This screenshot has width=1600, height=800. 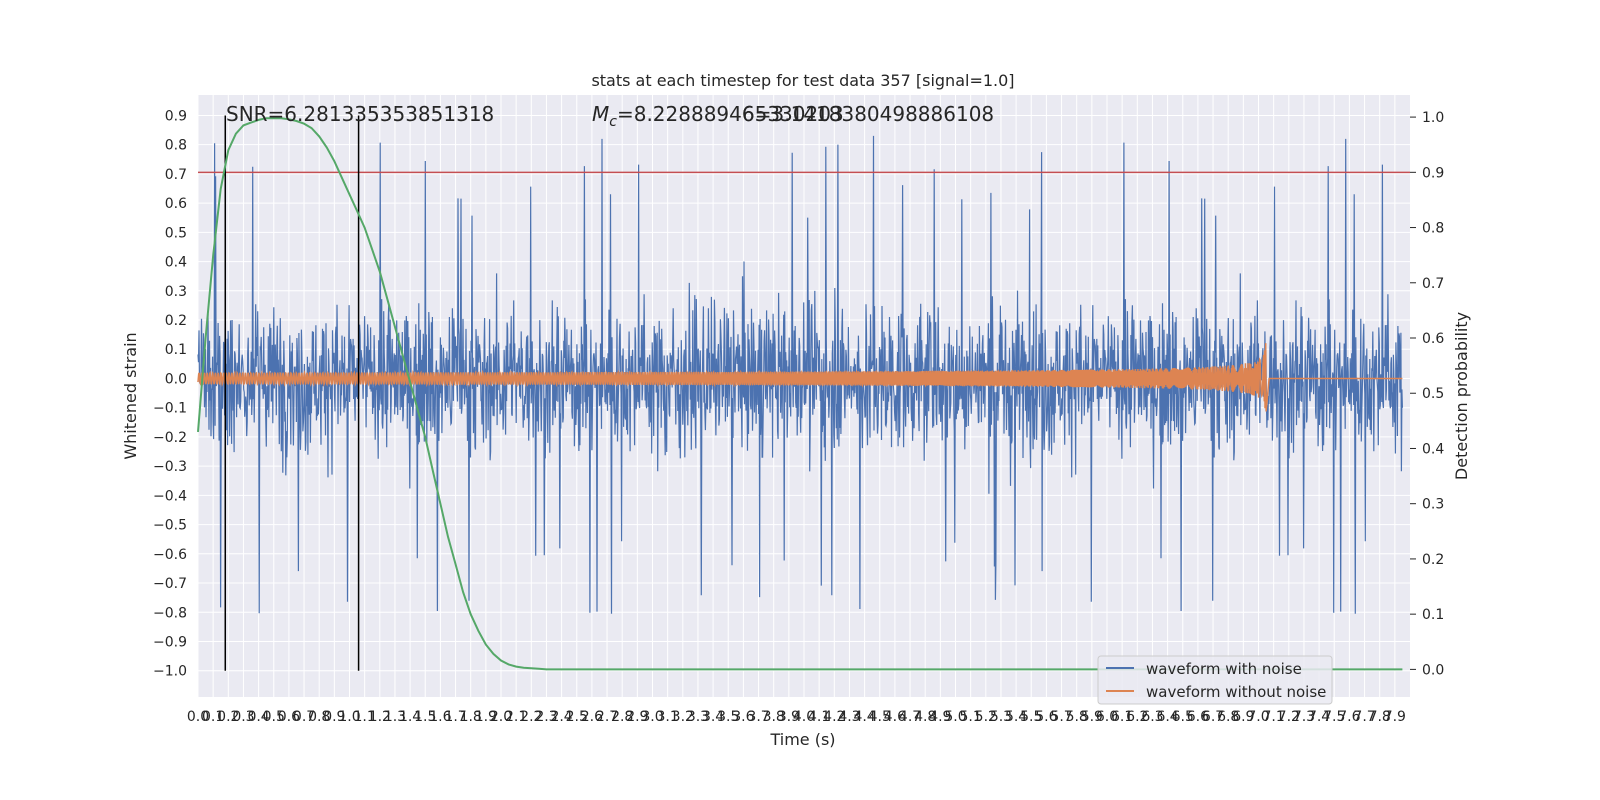 What do you see at coordinates (802, 739) in the screenshot?
I see `x-axis-label: Time (s)` at bounding box center [802, 739].